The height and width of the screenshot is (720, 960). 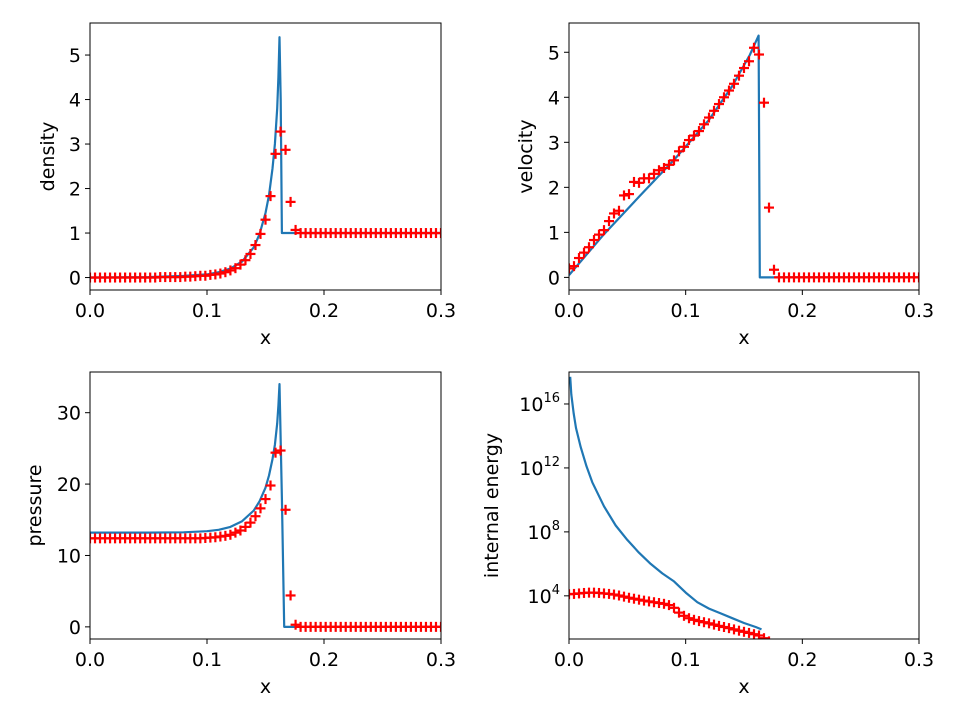 I want to click on y-tick-label: 10¹⁶, so click(x=539, y=403).